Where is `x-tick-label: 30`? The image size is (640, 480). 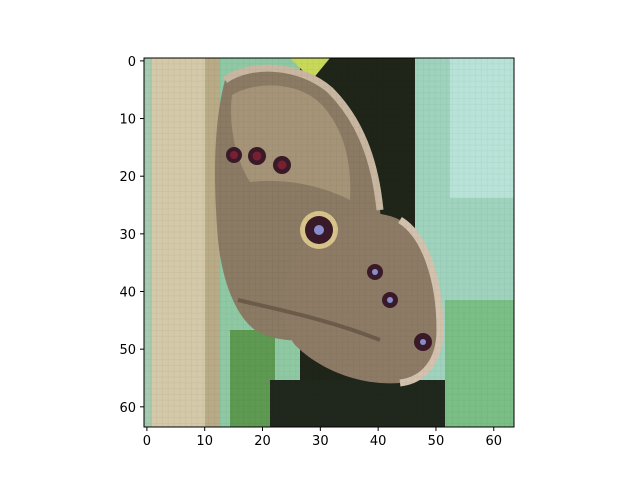 x-tick-label: 30 is located at coordinates (320, 441).